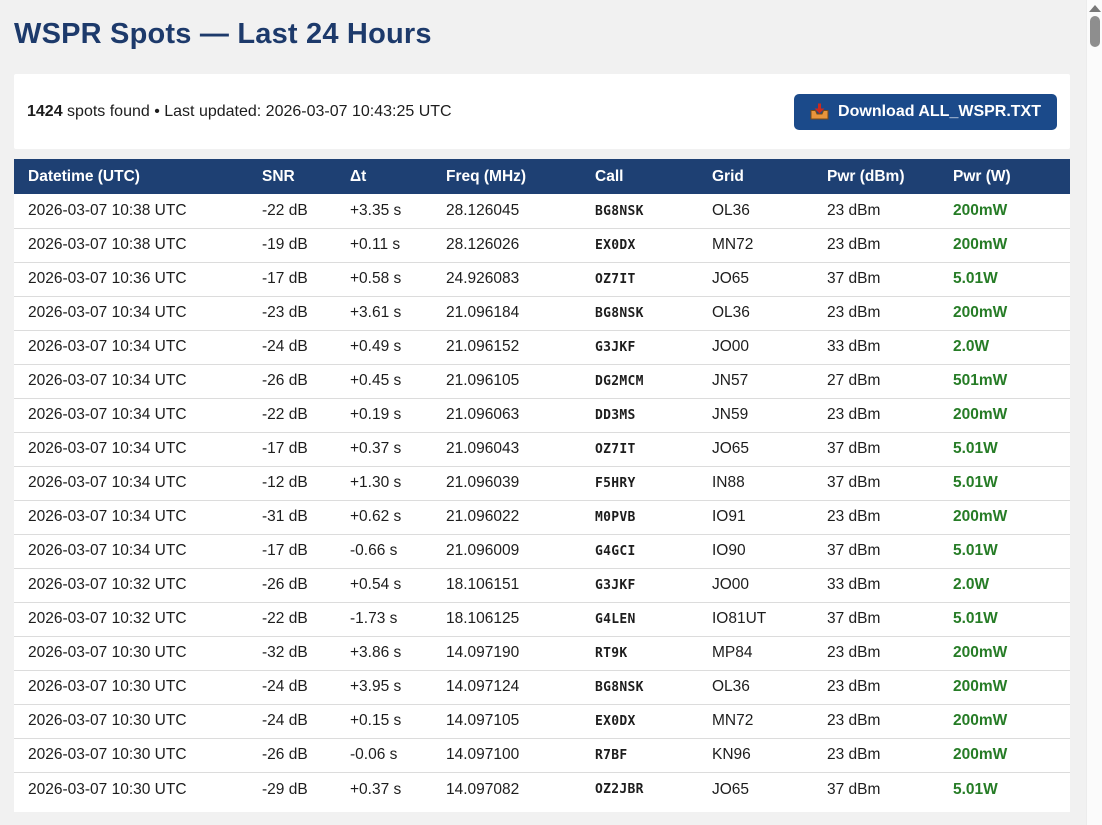 The image size is (1102, 825). What do you see at coordinates (506, 687) in the screenshot?
I see `cell-freq: 14.097124` at bounding box center [506, 687].